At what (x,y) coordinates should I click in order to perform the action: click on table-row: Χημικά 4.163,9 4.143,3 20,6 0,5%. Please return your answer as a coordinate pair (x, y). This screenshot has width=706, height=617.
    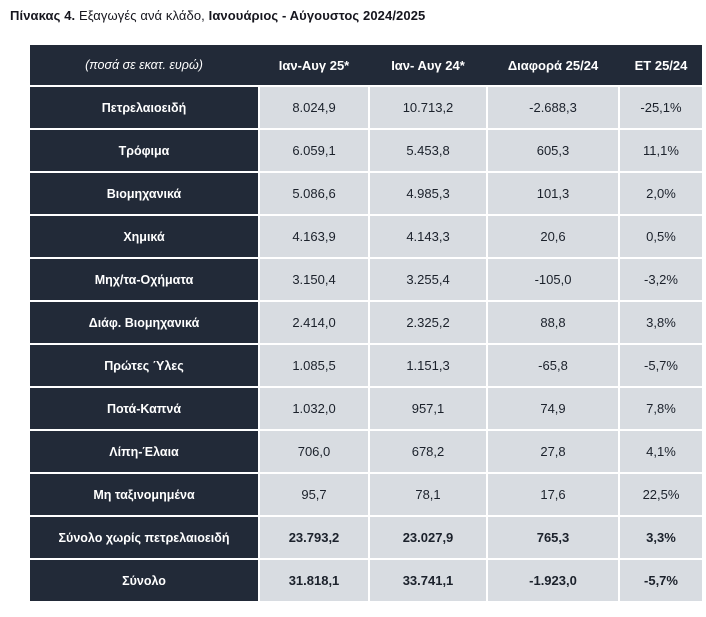
    Looking at the image, I should click on (366, 236).